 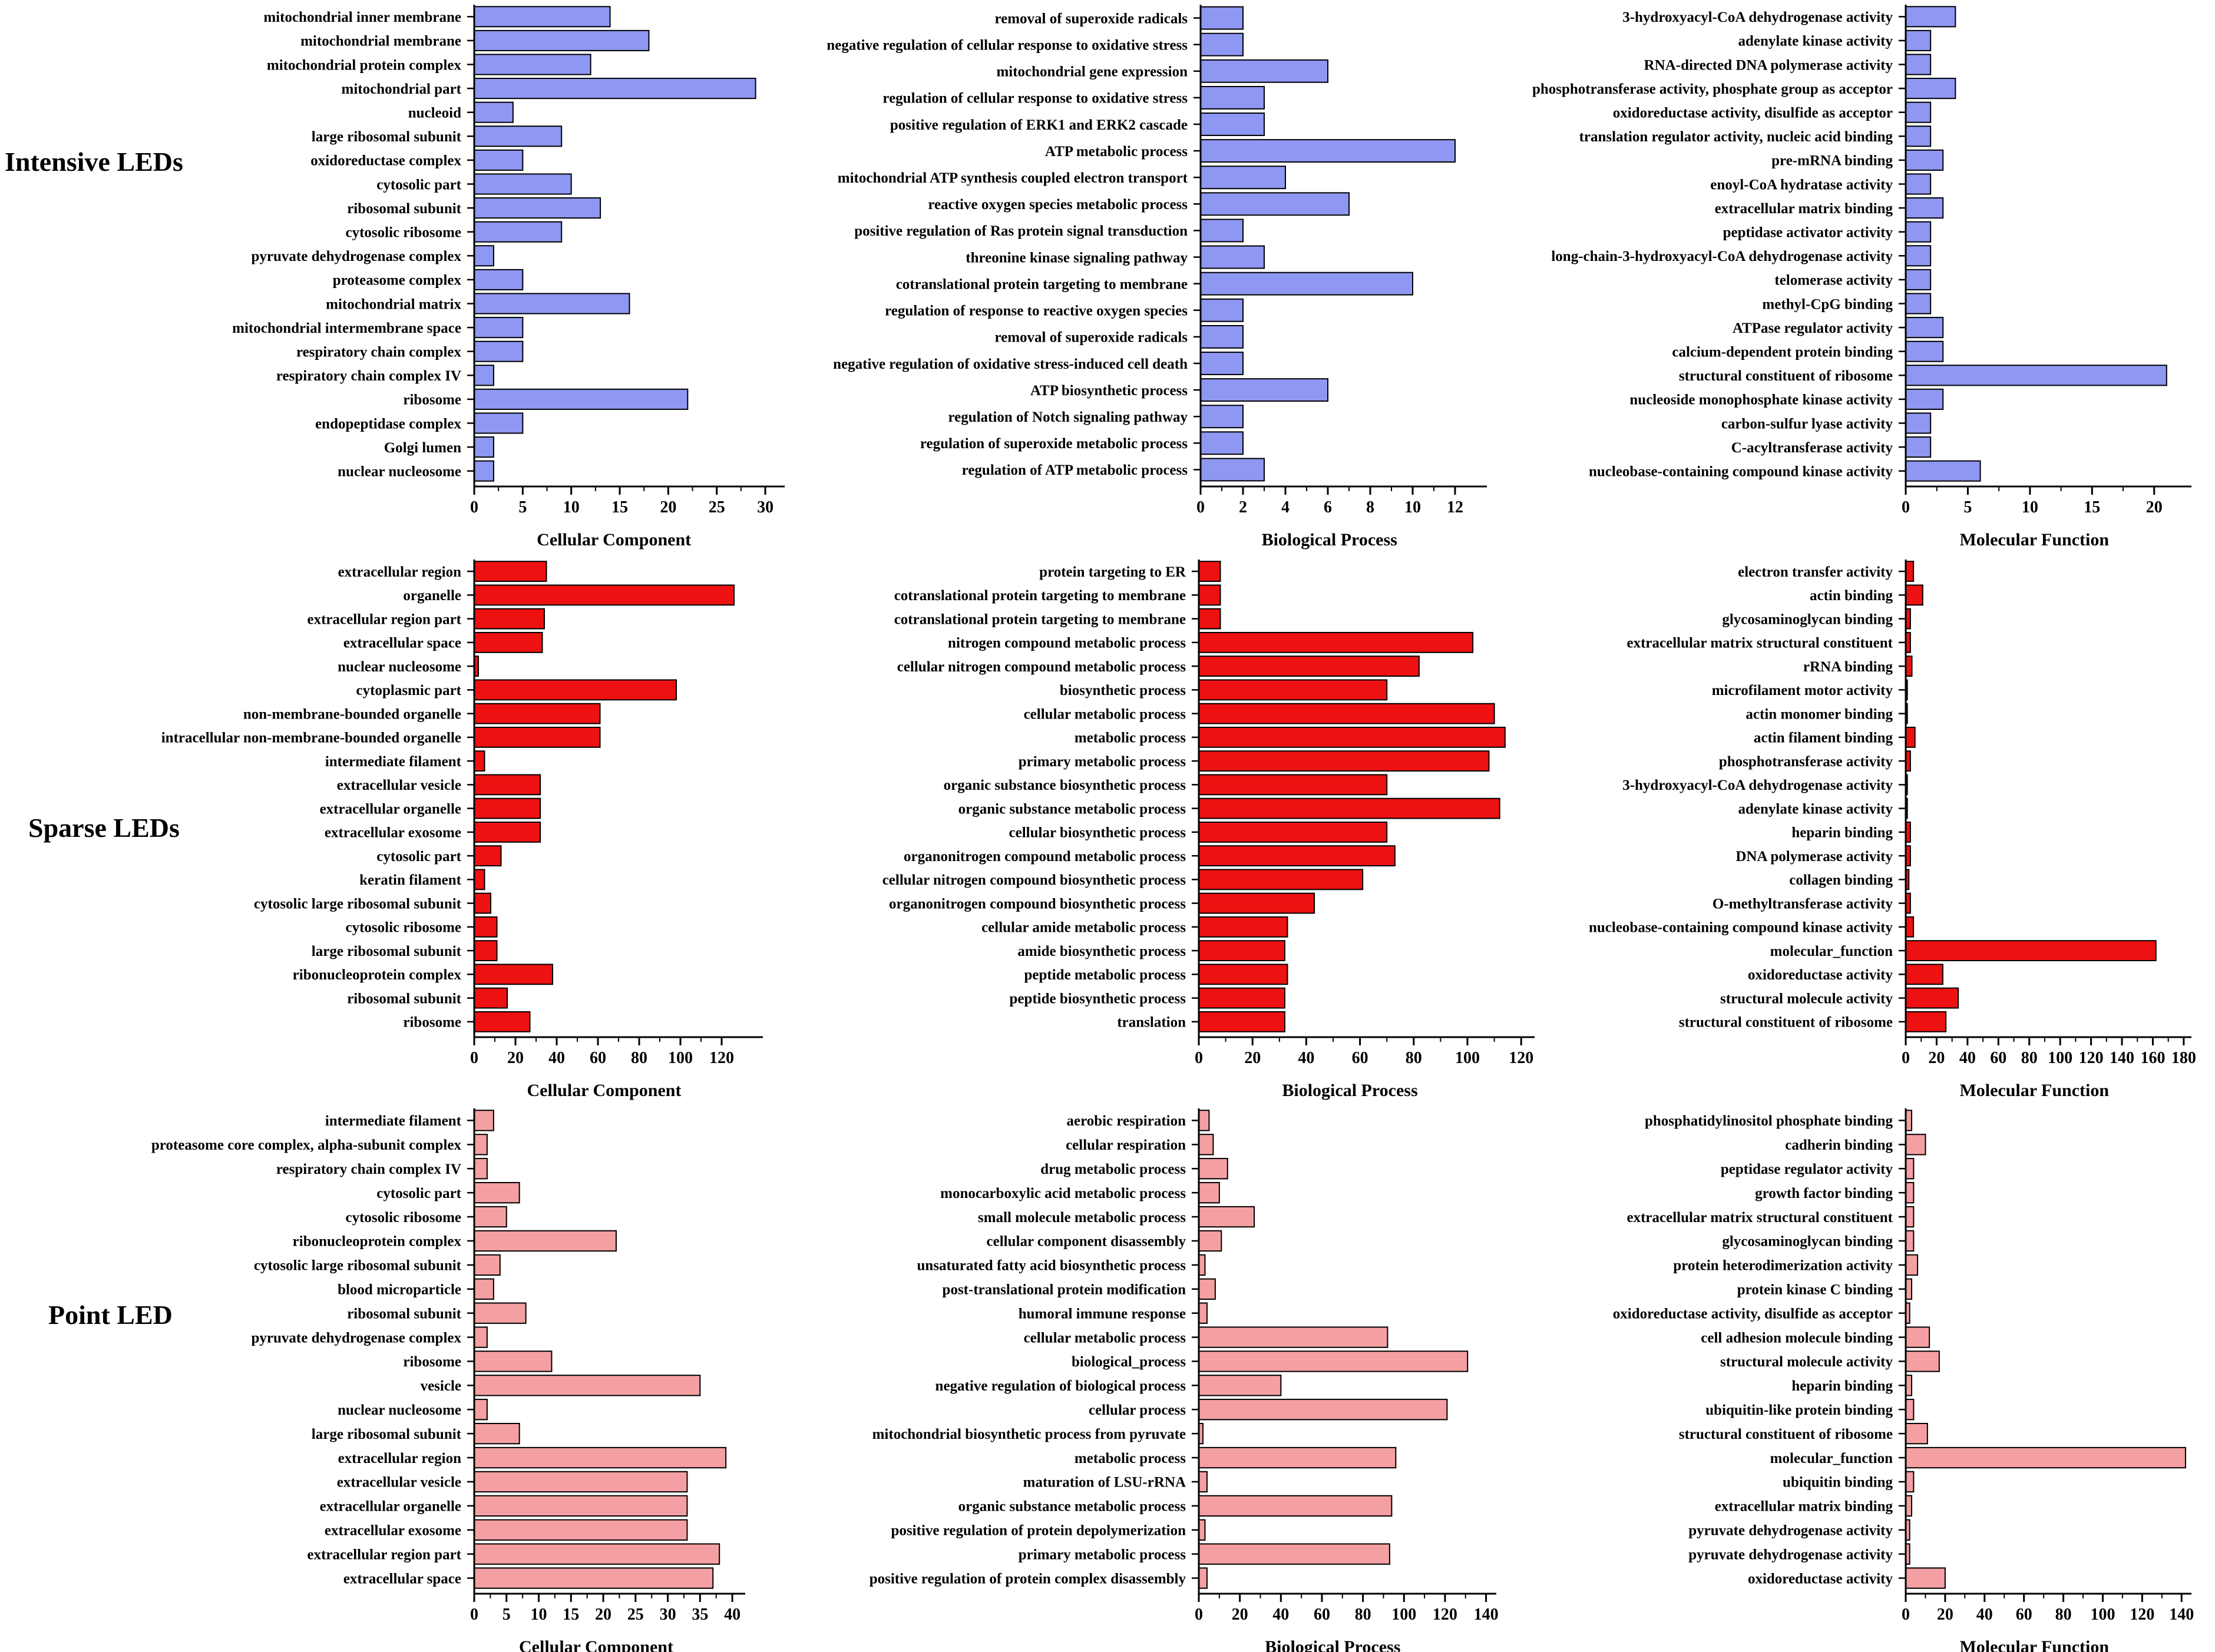 What do you see at coordinates (402, 643) in the screenshot?
I see `category-label: extracellular space` at bounding box center [402, 643].